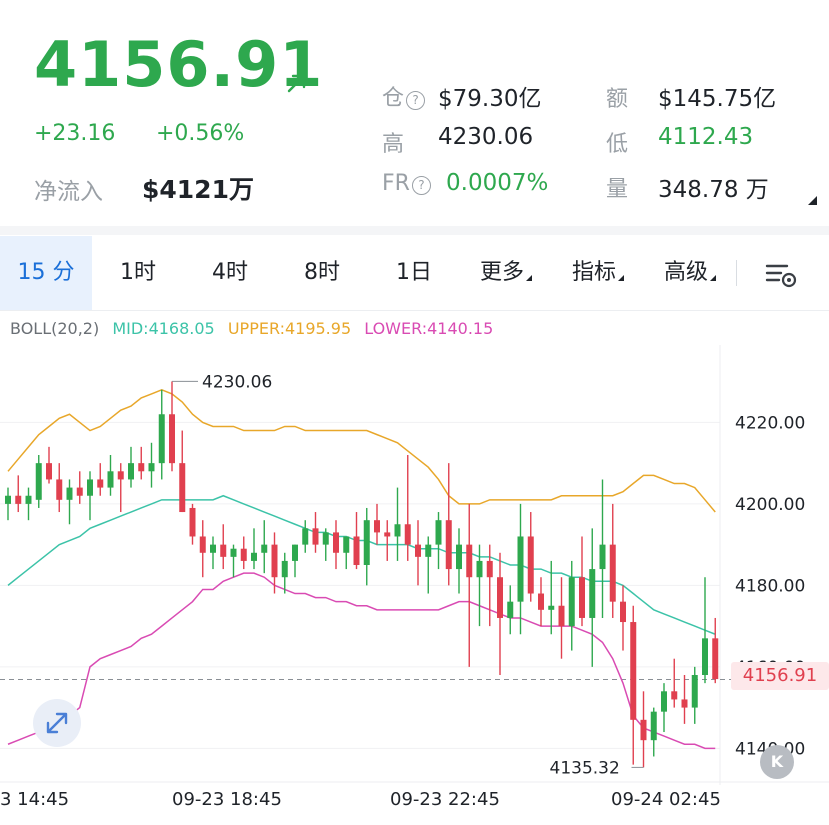  I want to click on tab-1d: 1日, so click(414, 273).